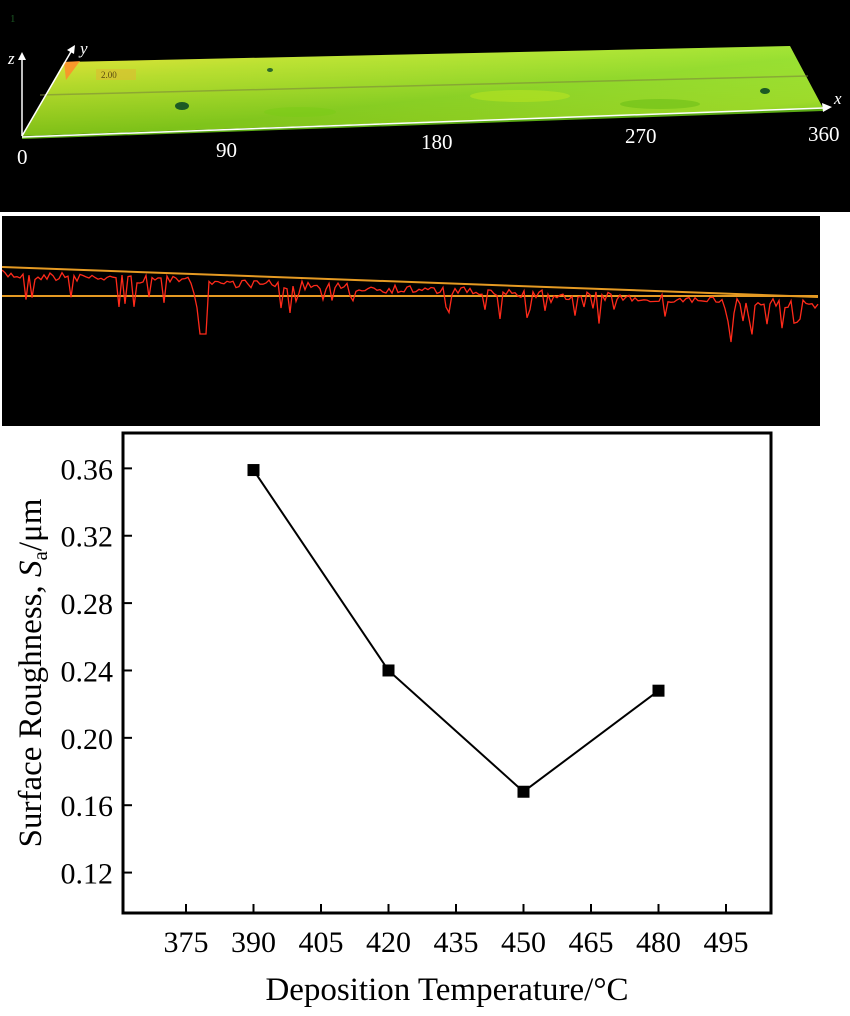 The width and height of the screenshot is (850, 1016). I want to click on y-tick-label: 0.12, so click(87, 874).